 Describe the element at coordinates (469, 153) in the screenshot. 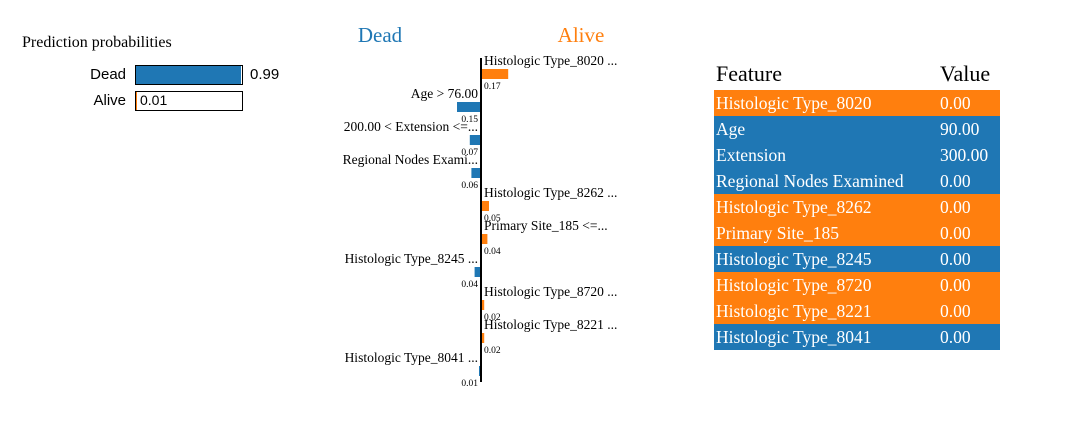

I see `contribution-value: 0.07` at that location.